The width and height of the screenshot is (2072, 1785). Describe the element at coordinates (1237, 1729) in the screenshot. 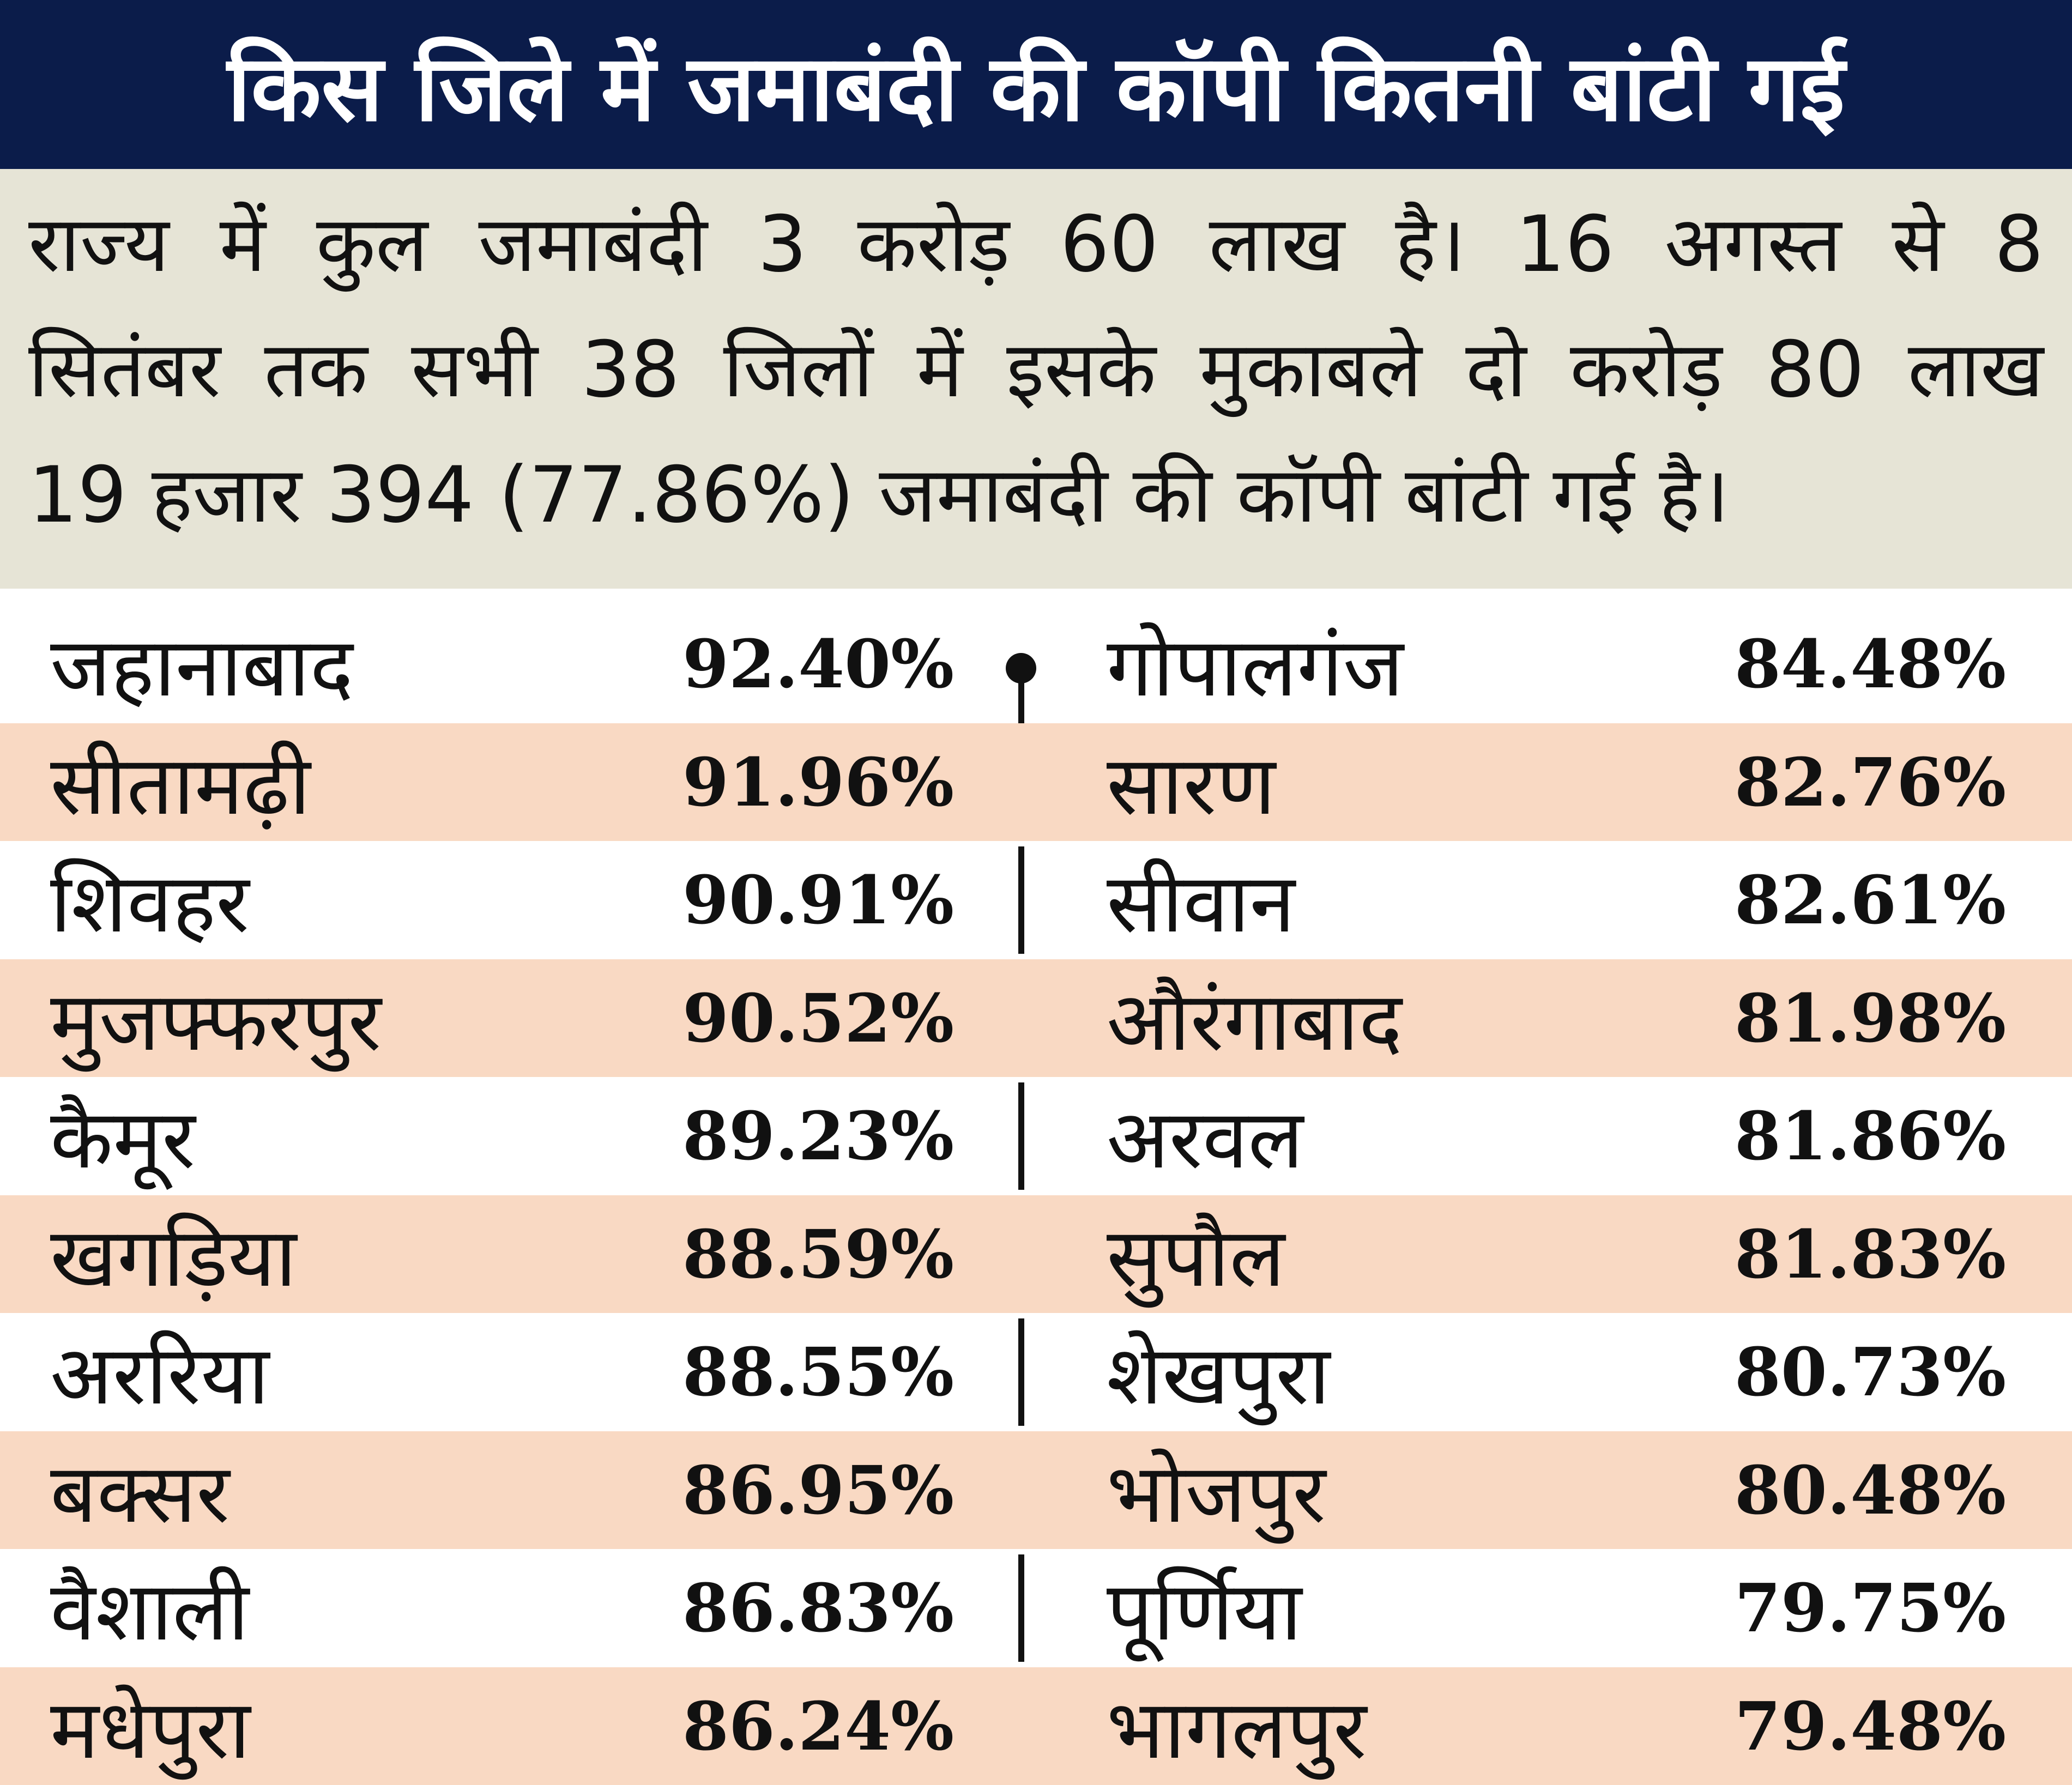

I see `district-name: भागलपुर` at that location.